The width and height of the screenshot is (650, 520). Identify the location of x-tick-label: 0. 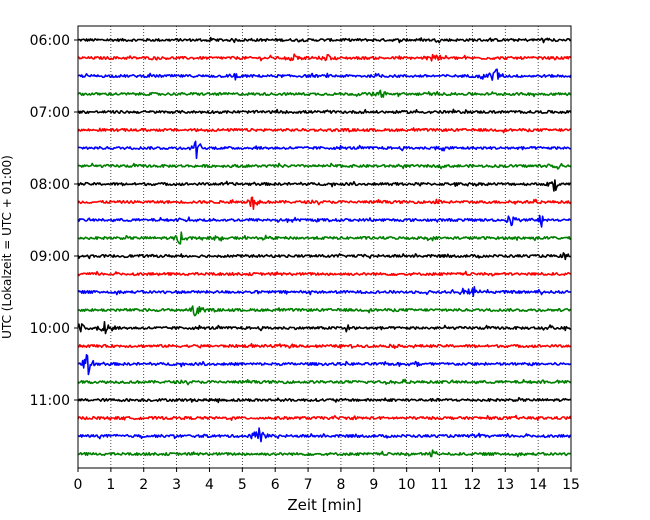
(78, 485).